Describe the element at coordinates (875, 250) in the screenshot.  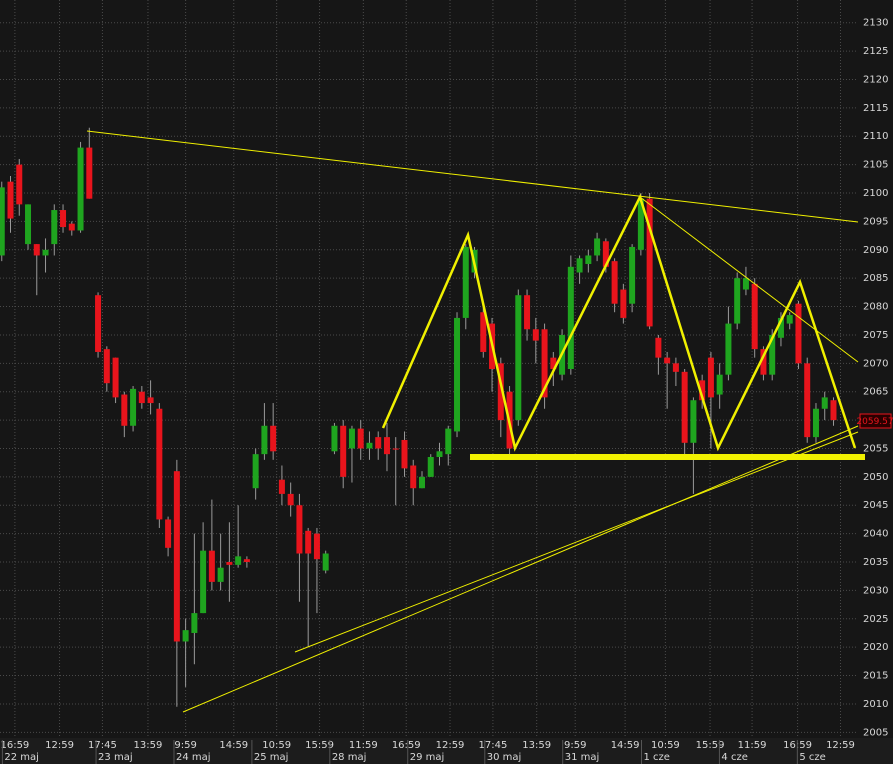
I see `y-tick-label: 2090` at that location.